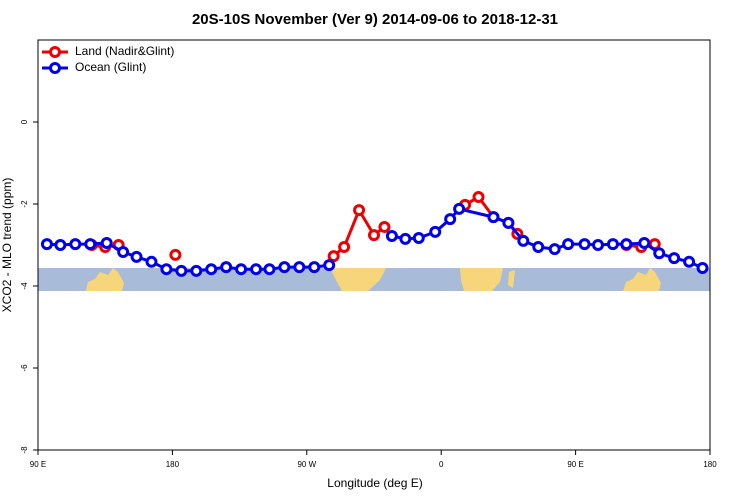 This screenshot has height=500, width=750. Describe the element at coordinates (110, 67) in the screenshot. I see `legend-label: Ocean (Glint)` at that location.